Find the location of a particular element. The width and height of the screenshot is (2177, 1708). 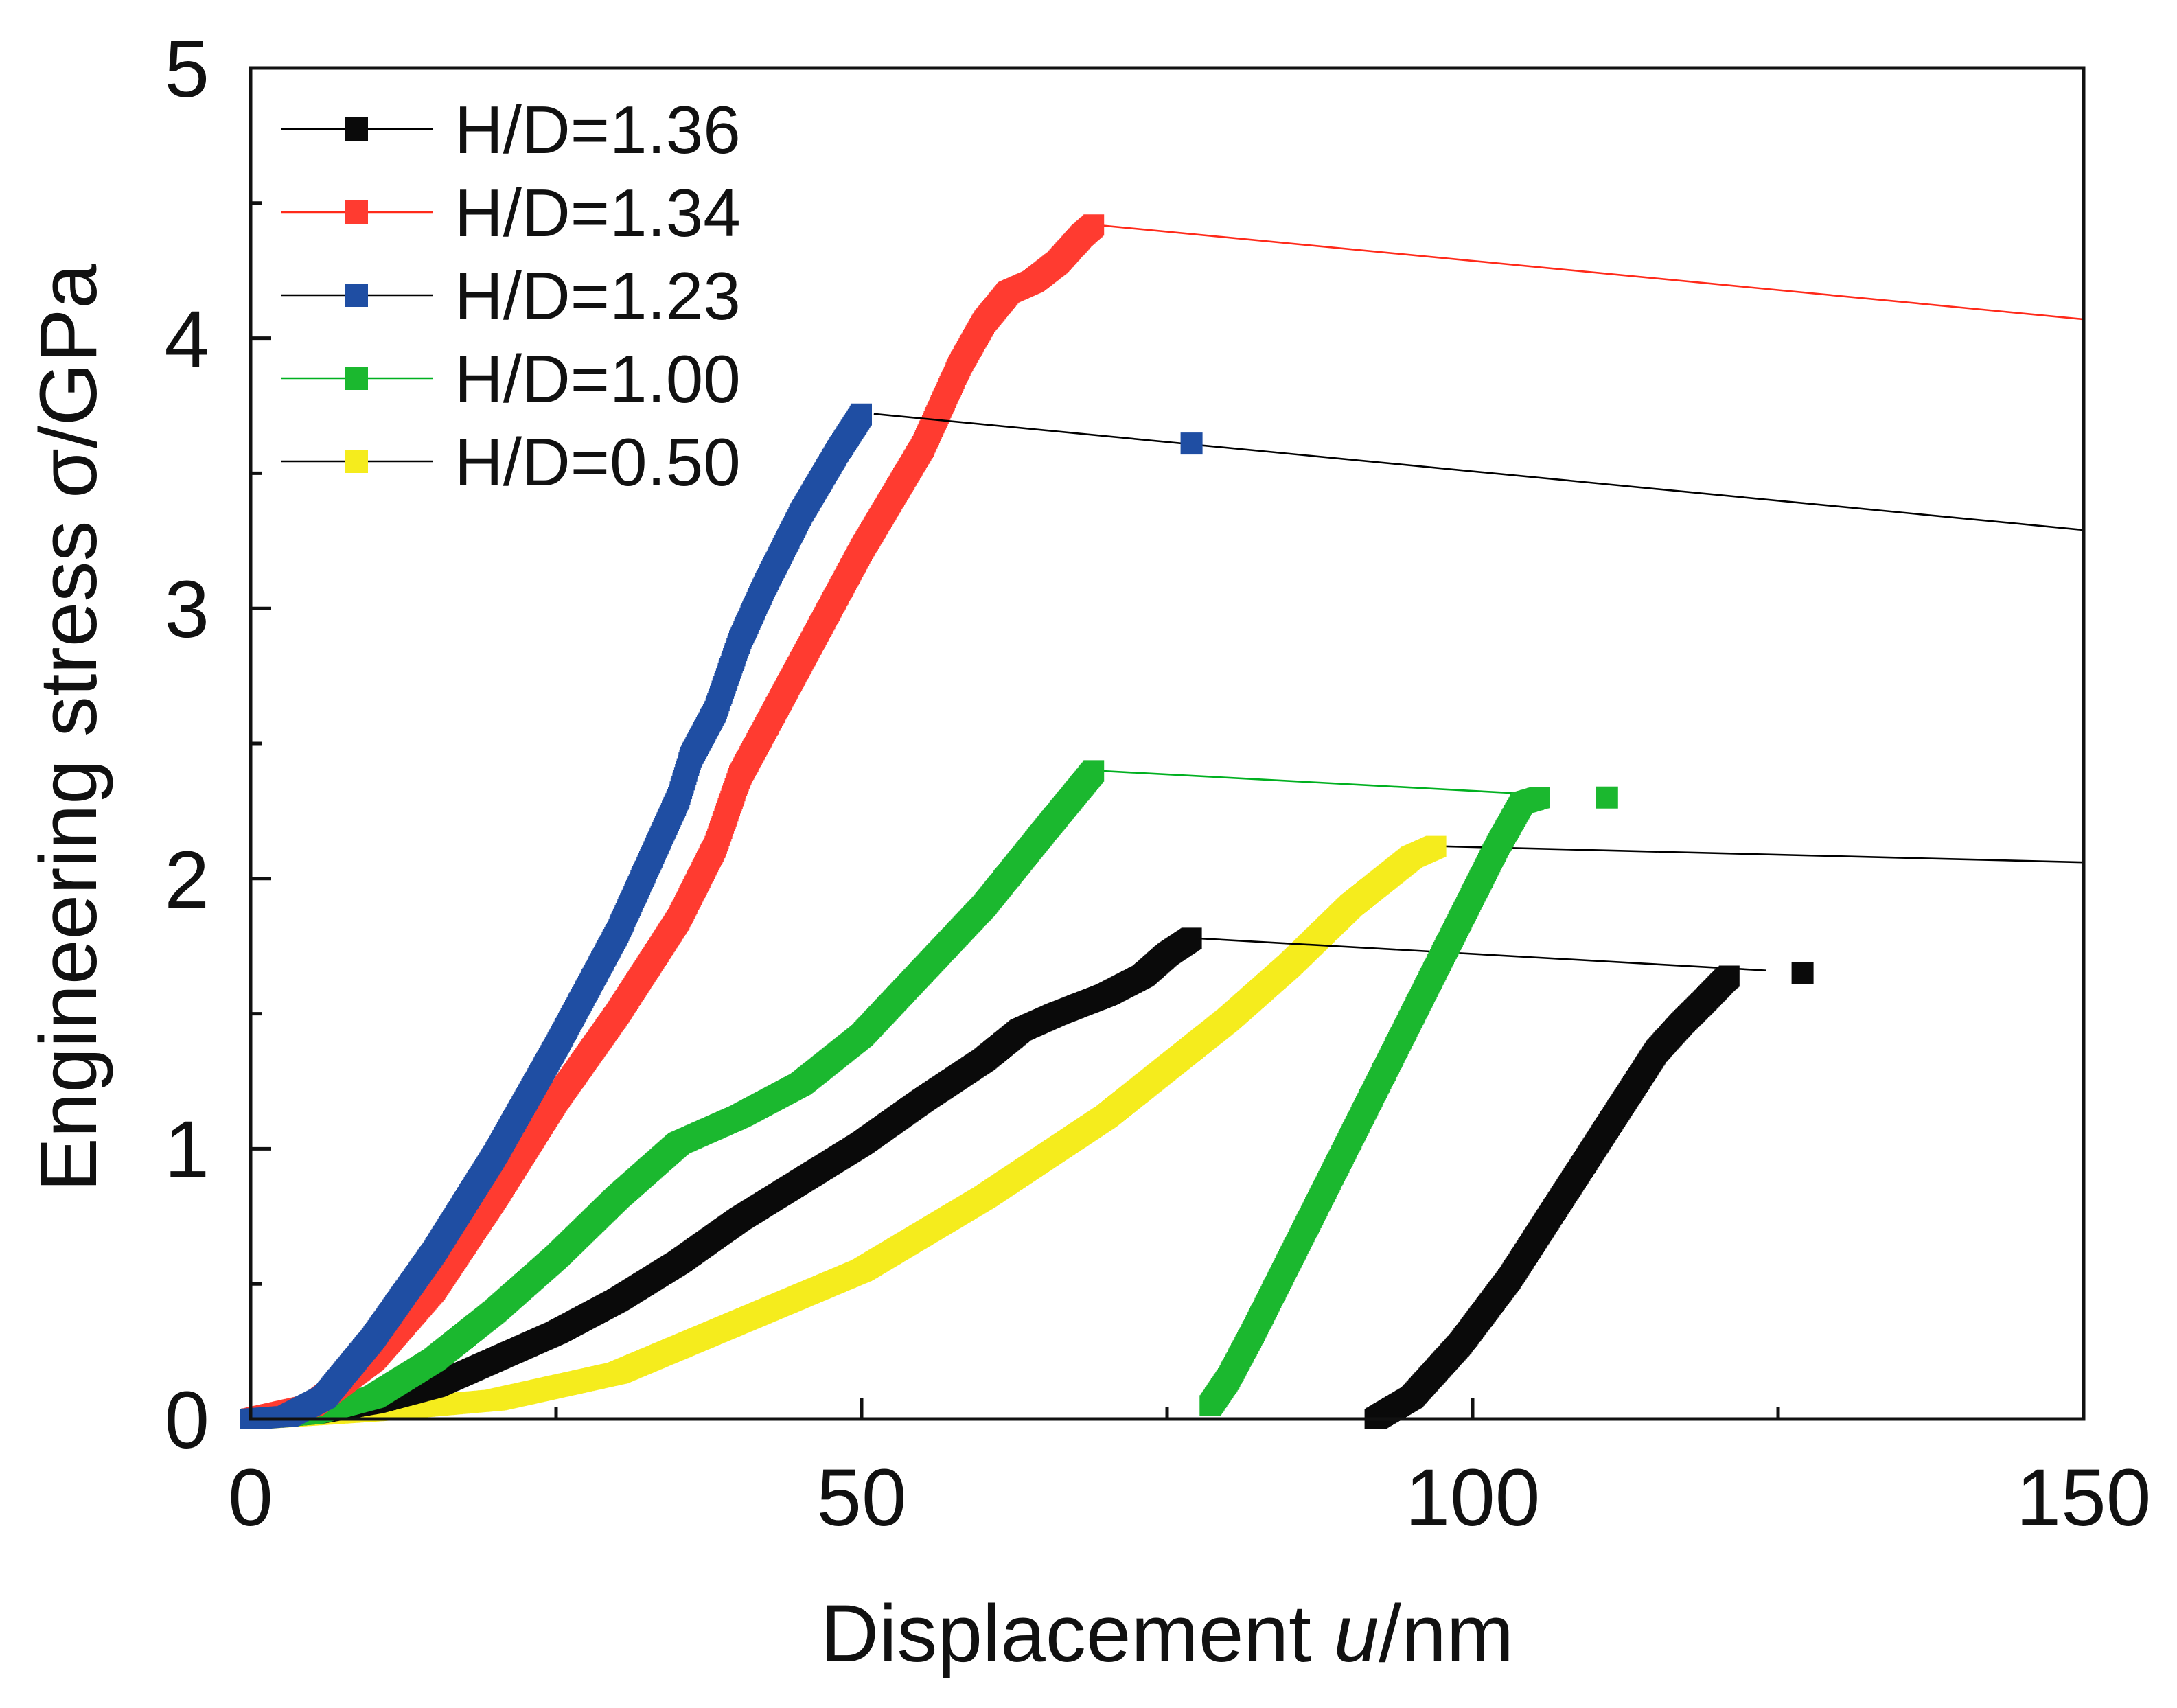

loading-curve is located at coordinates (721, 1178).